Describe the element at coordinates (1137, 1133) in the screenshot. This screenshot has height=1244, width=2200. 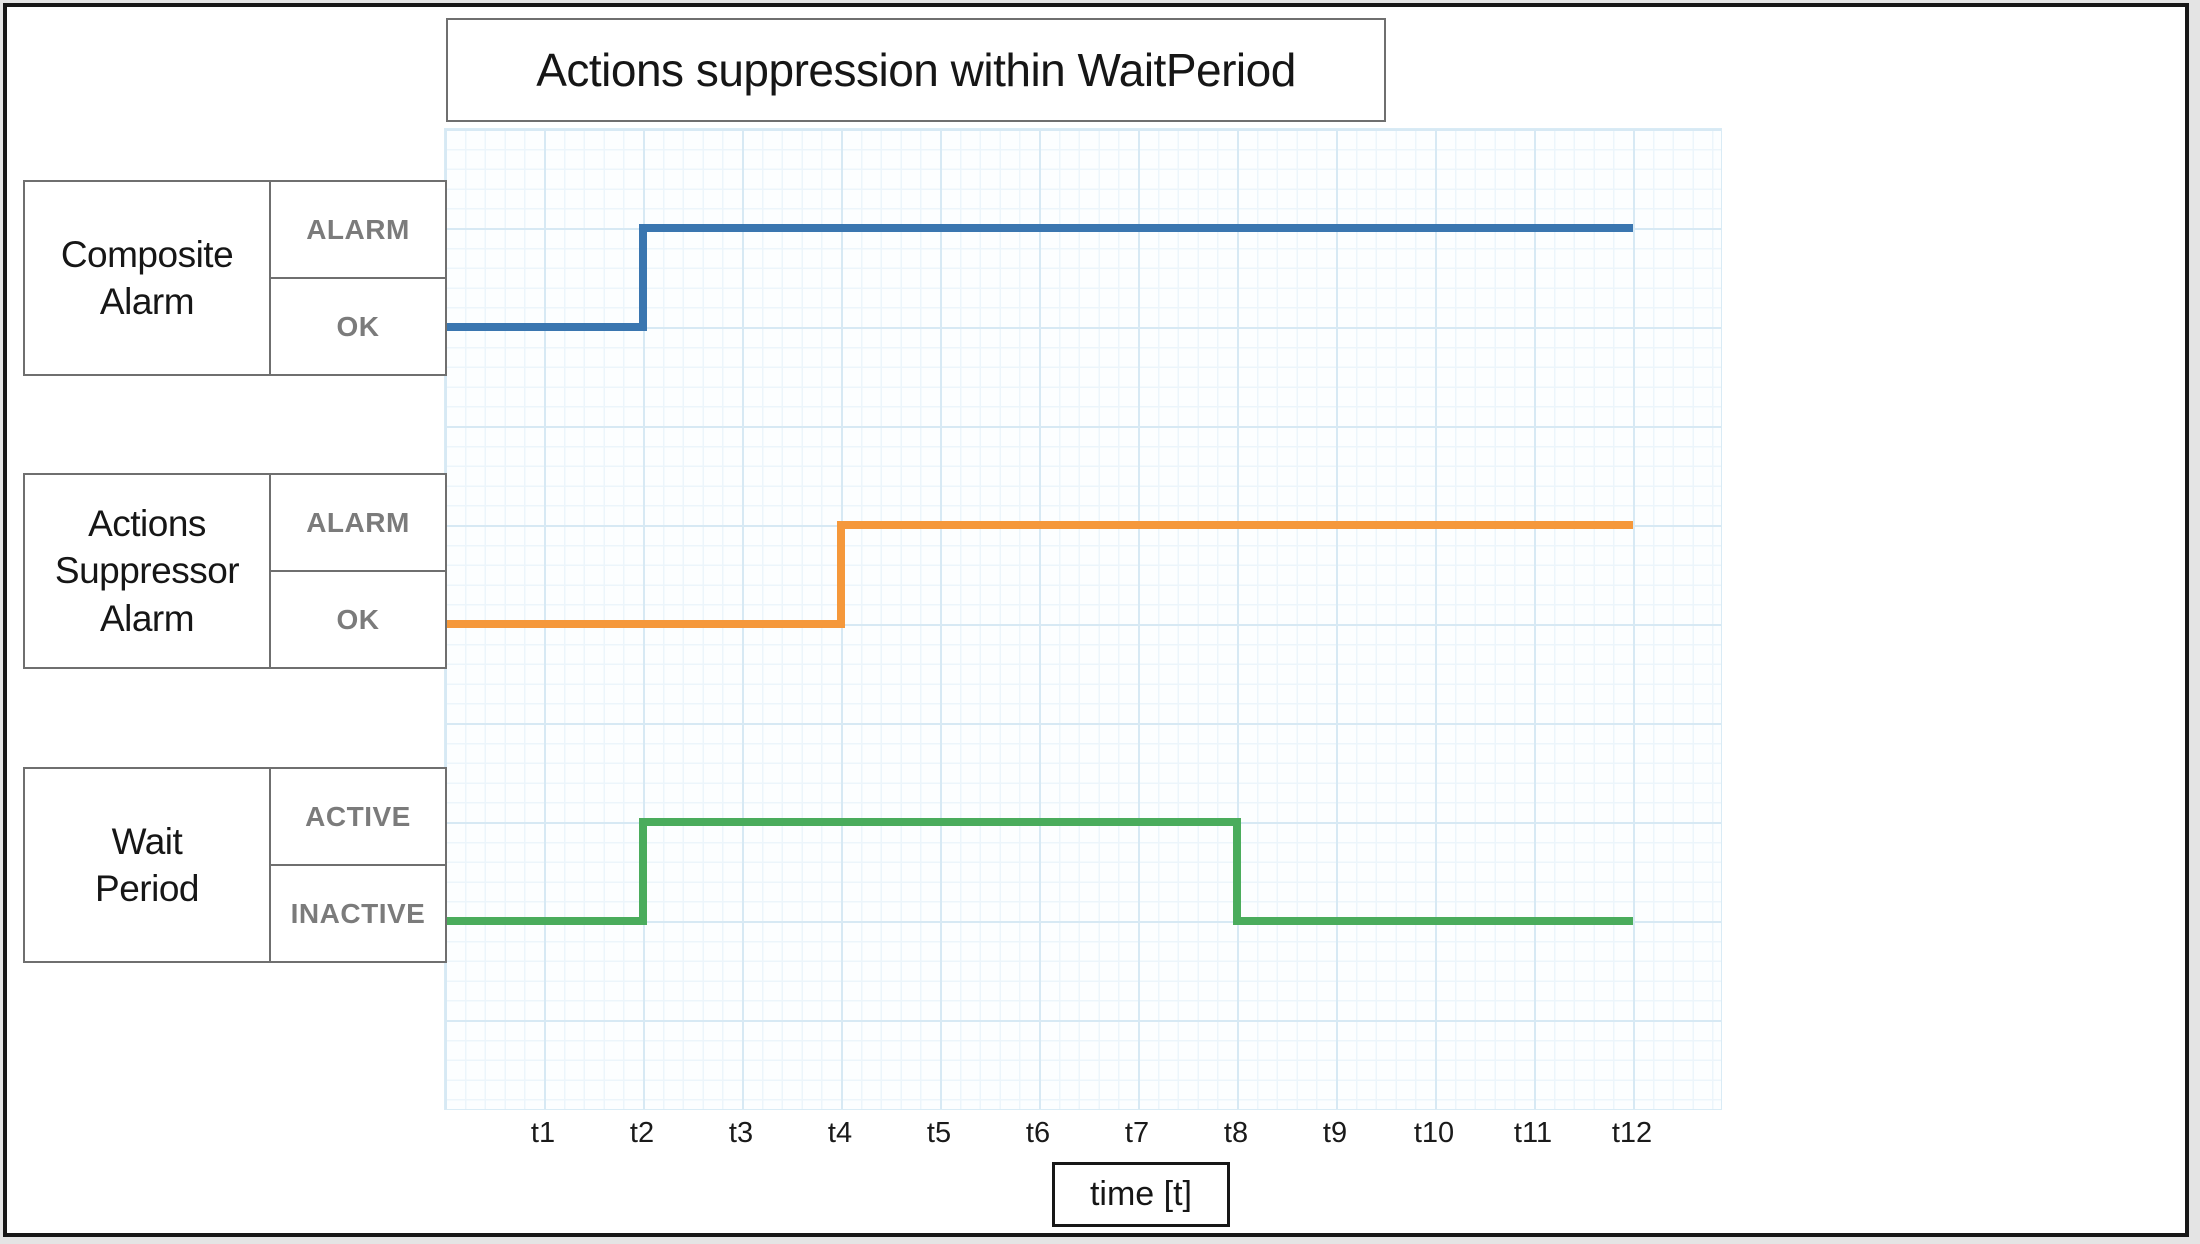
I see `tick-label-t7: t7` at that location.